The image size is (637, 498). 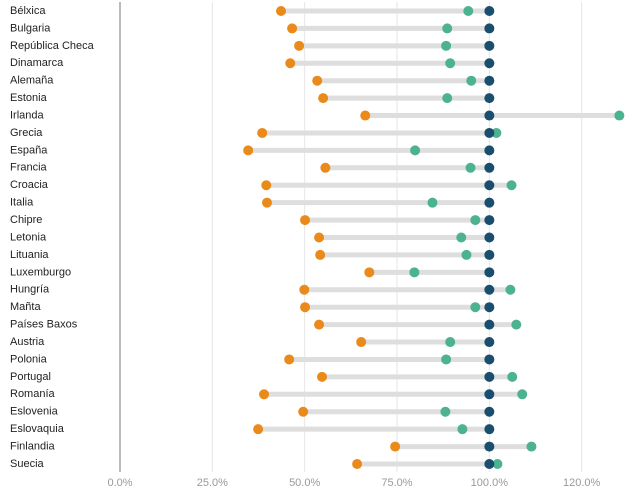 What do you see at coordinates (29, 185) in the screenshot?
I see `y-tick-label: Croacia` at bounding box center [29, 185].